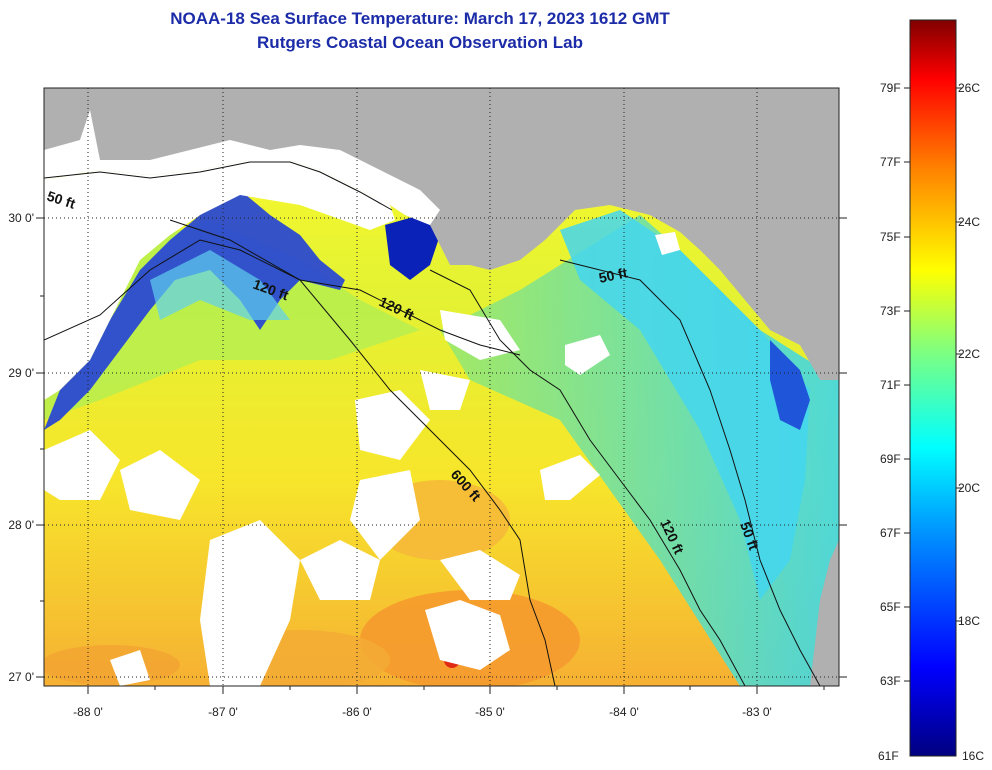 This screenshot has height=770, width=992. I want to click on lon-label: -84 0', so click(624, 712).